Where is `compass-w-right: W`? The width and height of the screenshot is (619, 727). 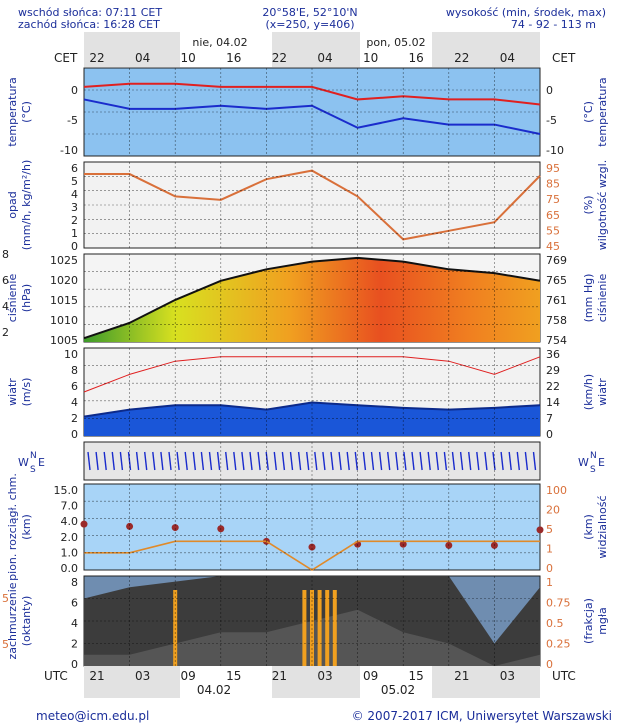
compass-w-right: W is located at coordinates (583, 462).